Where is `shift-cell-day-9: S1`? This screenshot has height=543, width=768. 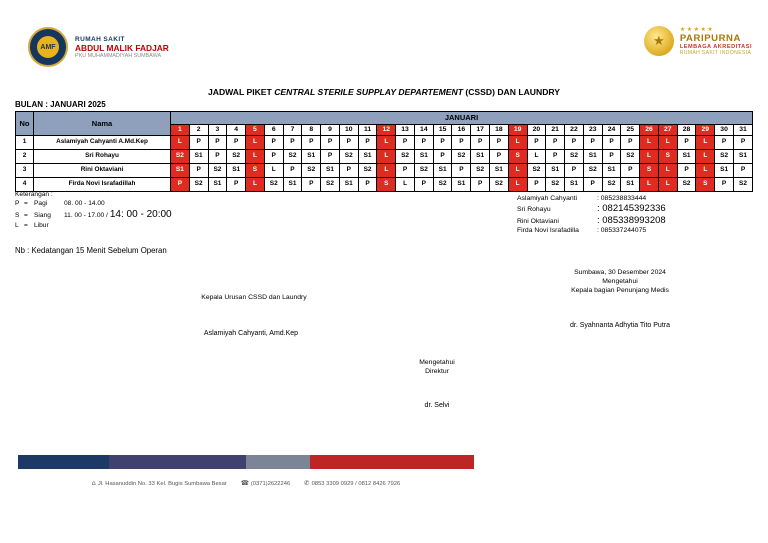
shift-cell-day-9: S1 is located at coordinates (330, 170).